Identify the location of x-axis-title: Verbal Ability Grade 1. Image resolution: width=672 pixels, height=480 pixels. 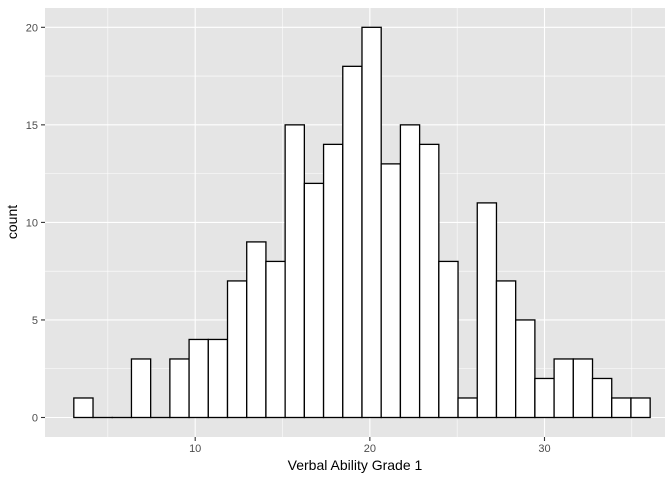
(355, 465).